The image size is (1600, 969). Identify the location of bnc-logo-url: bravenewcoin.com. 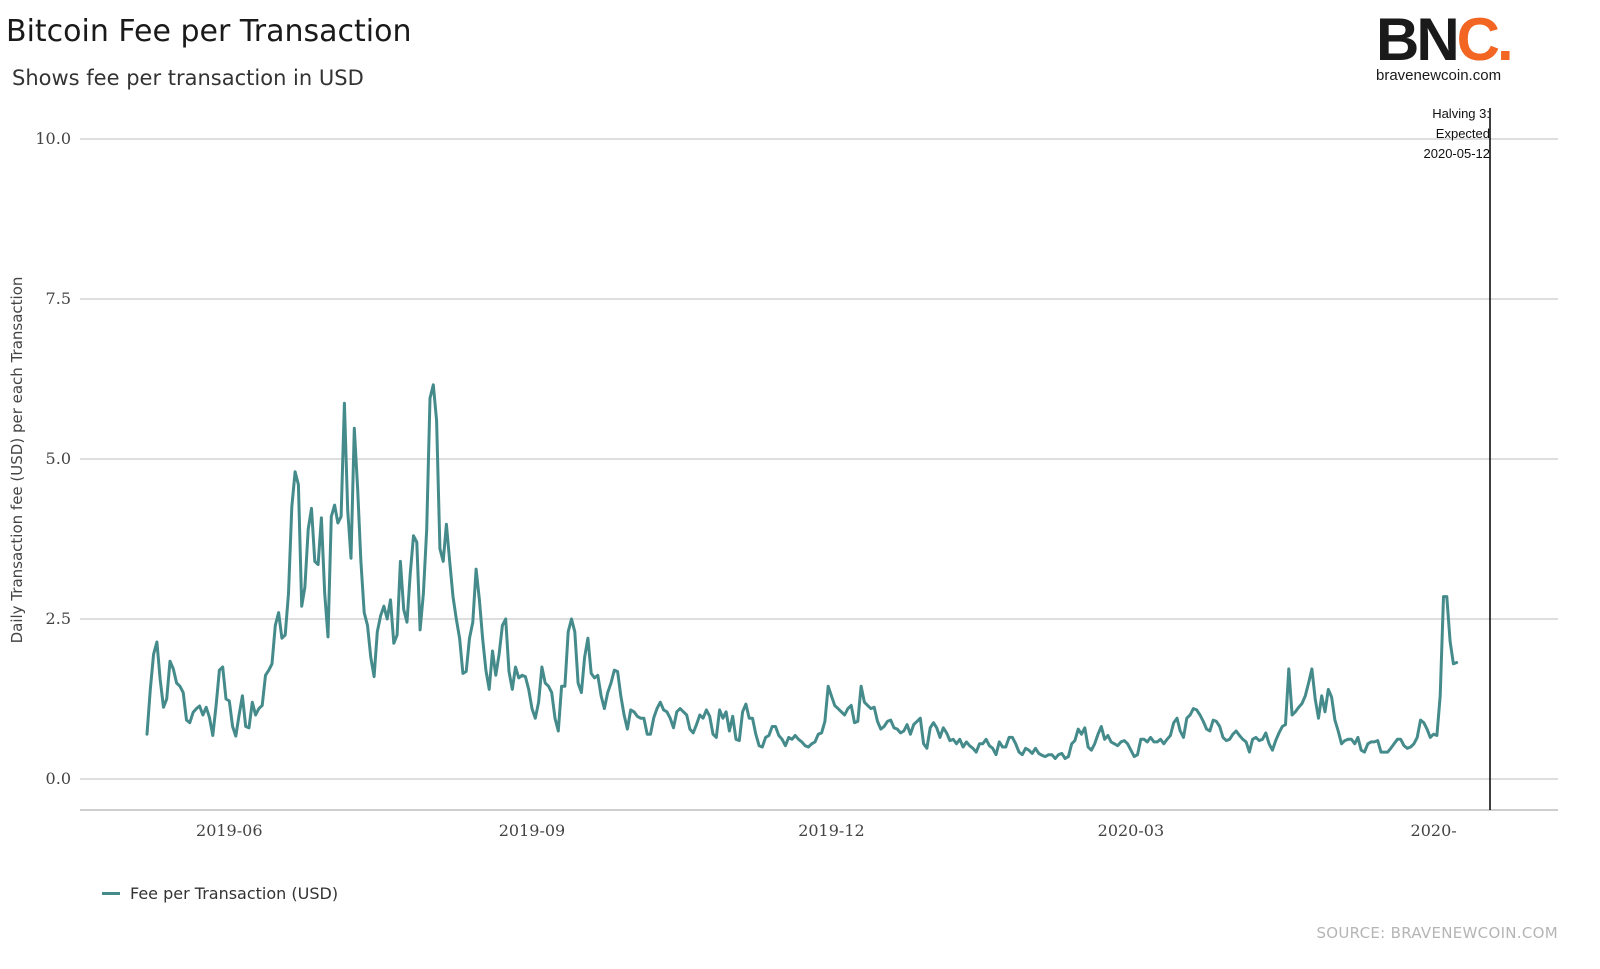
(1439, 75).